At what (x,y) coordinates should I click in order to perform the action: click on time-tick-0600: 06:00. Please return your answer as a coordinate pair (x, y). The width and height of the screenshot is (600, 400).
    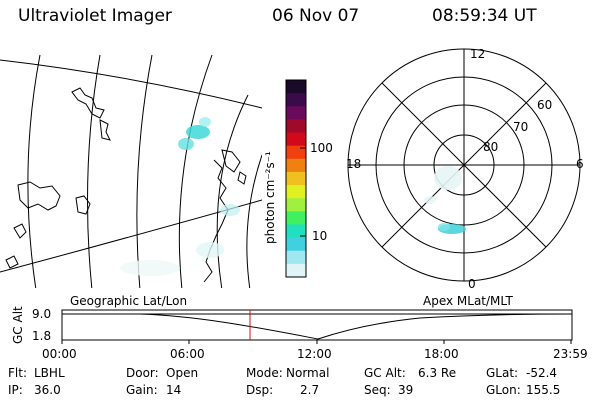
    Looking at the image, I should click on (187, 354).